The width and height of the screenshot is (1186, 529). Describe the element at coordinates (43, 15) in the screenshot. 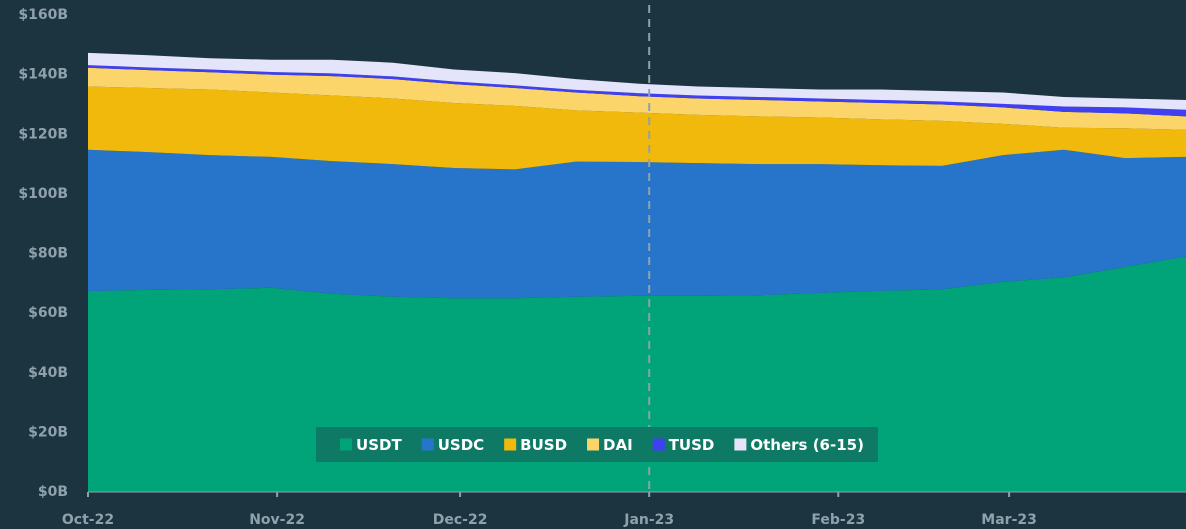

I see `y-tick-label: $160B` at that location.